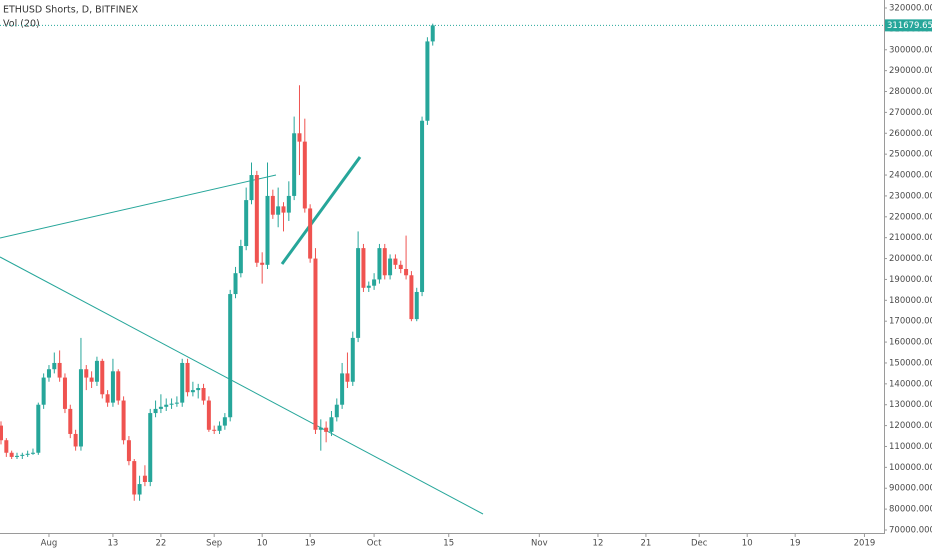  Describe the element at coordinates (910, 259) in the screenshot. I see `y-tick-label: 200000.0000` at that location.